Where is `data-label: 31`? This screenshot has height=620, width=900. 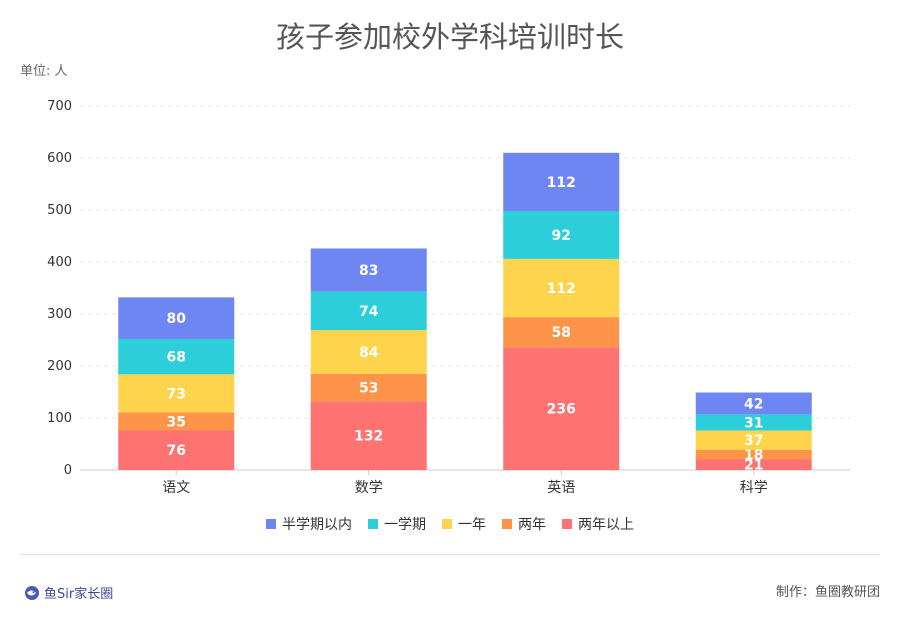
data-label: 31 is located at coordinates (753, 423).